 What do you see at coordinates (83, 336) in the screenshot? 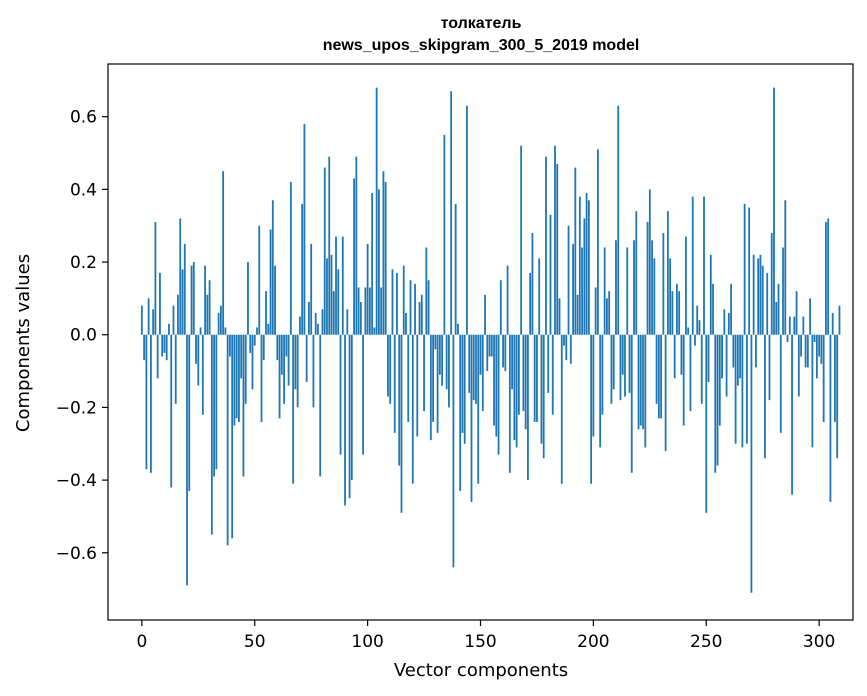
I see `y-tick-label: 0.0` at bounding box center [83, 336].